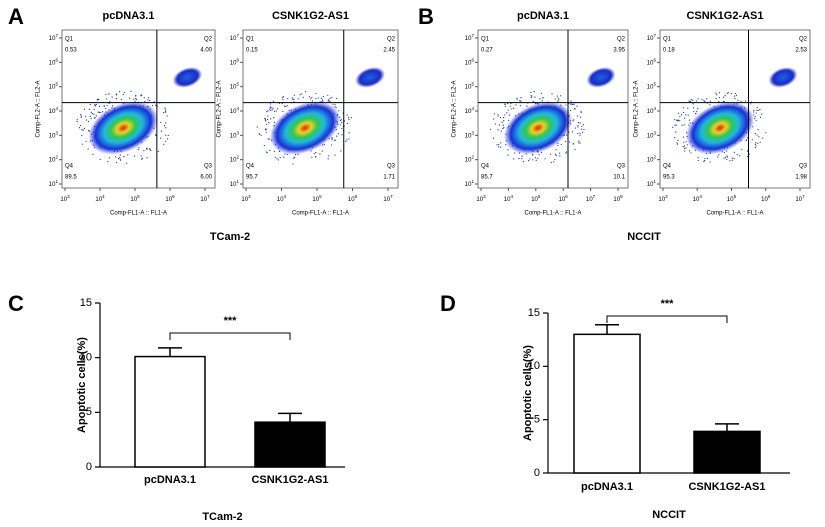 The height and width of the screenshot is (527, 825). I want to click on x-tick-label: 105, so click(135, 198).